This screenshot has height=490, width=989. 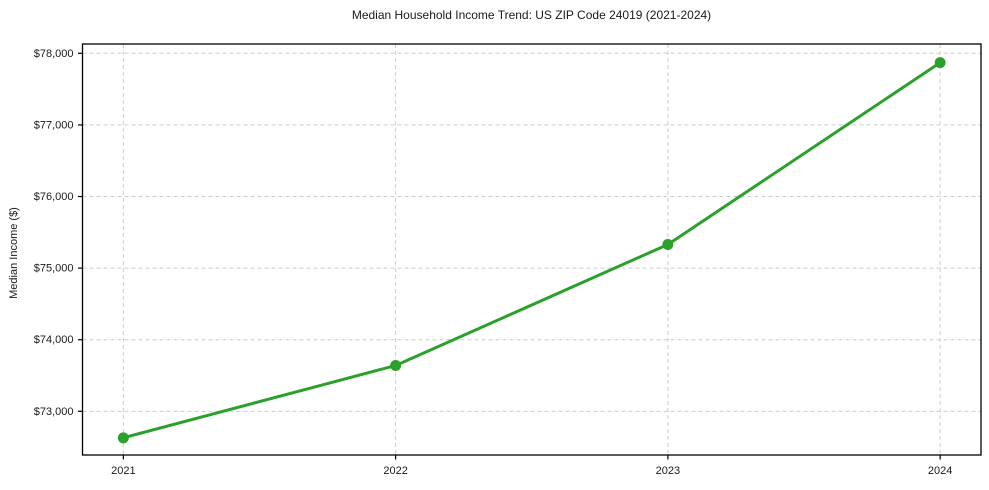 I want to click on y-tick-label: $75,000, so click(x=54, y=269).